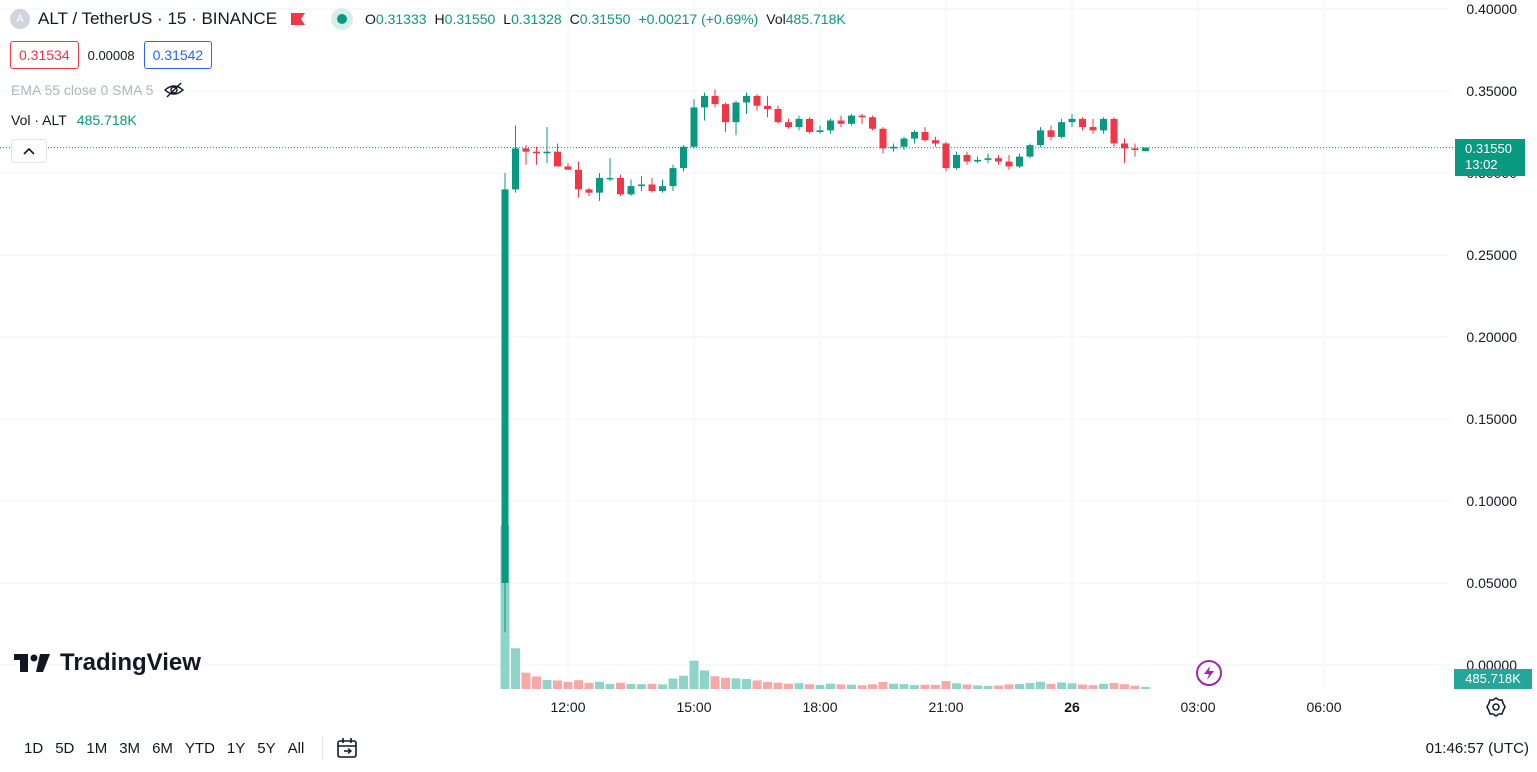  I want to click on timeframe-5d: 5D, so click(65, 748).